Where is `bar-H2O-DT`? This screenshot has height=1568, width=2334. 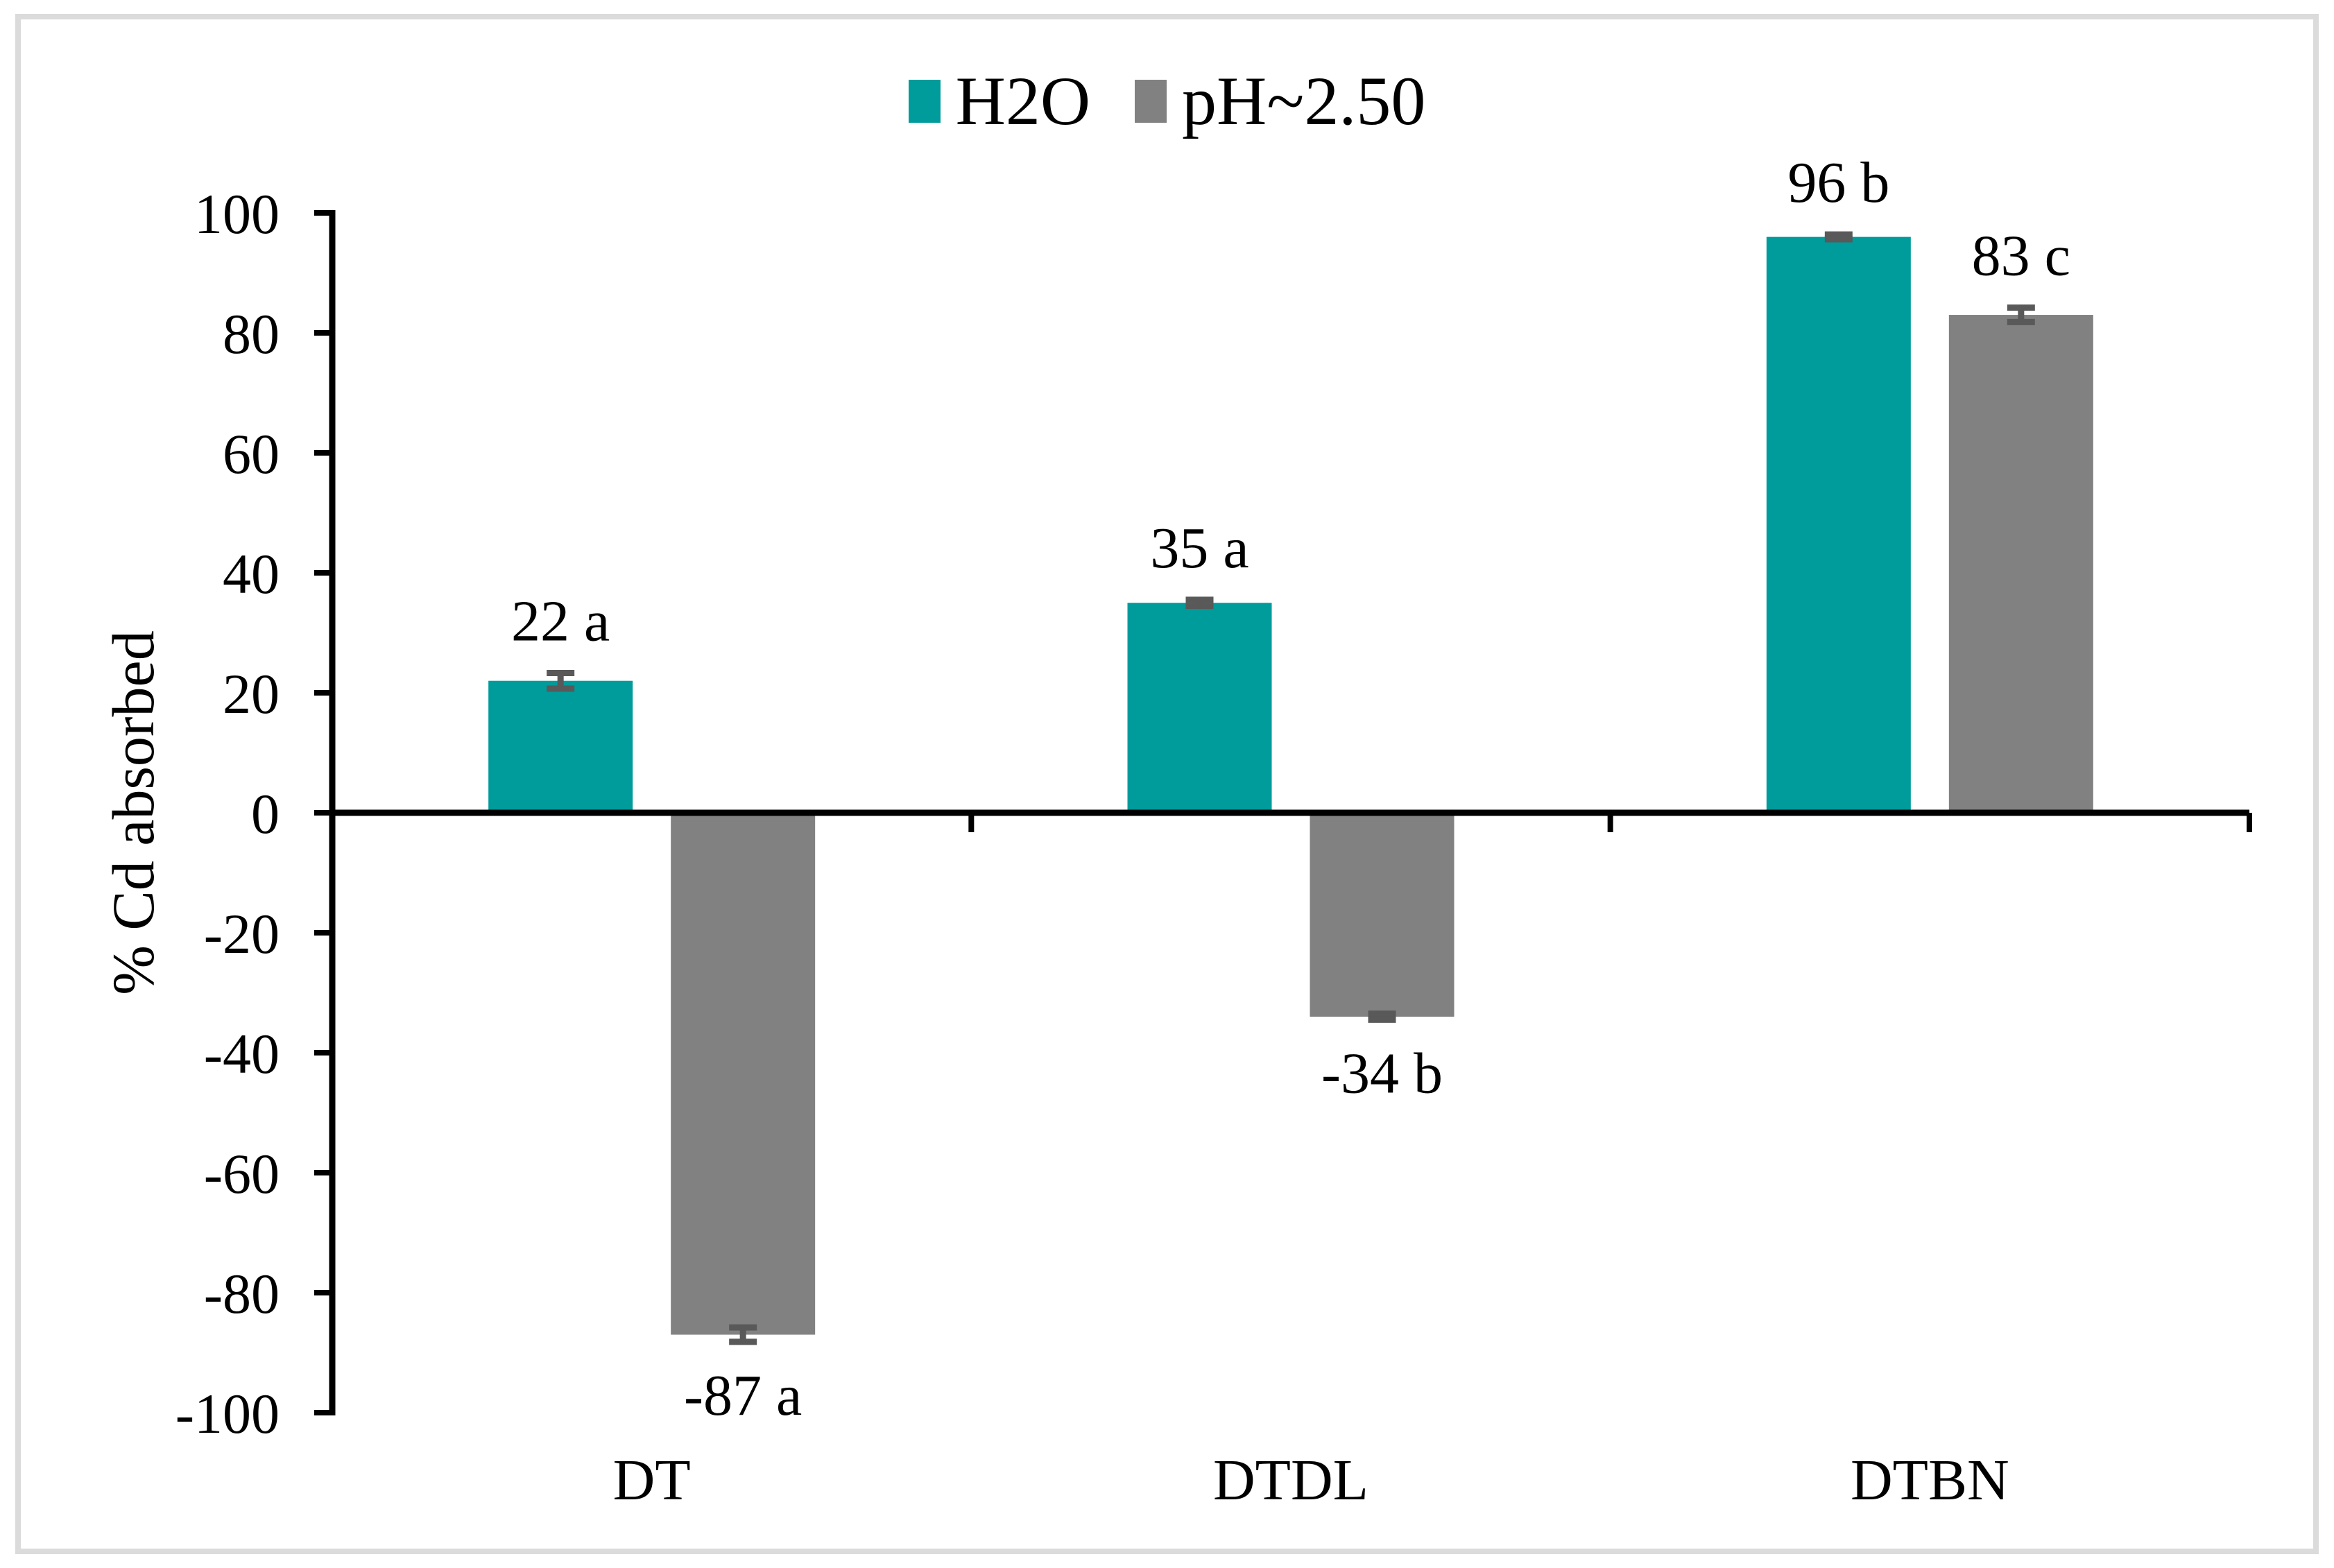
bar-H2O-DT is located at coordinates (560, 747).